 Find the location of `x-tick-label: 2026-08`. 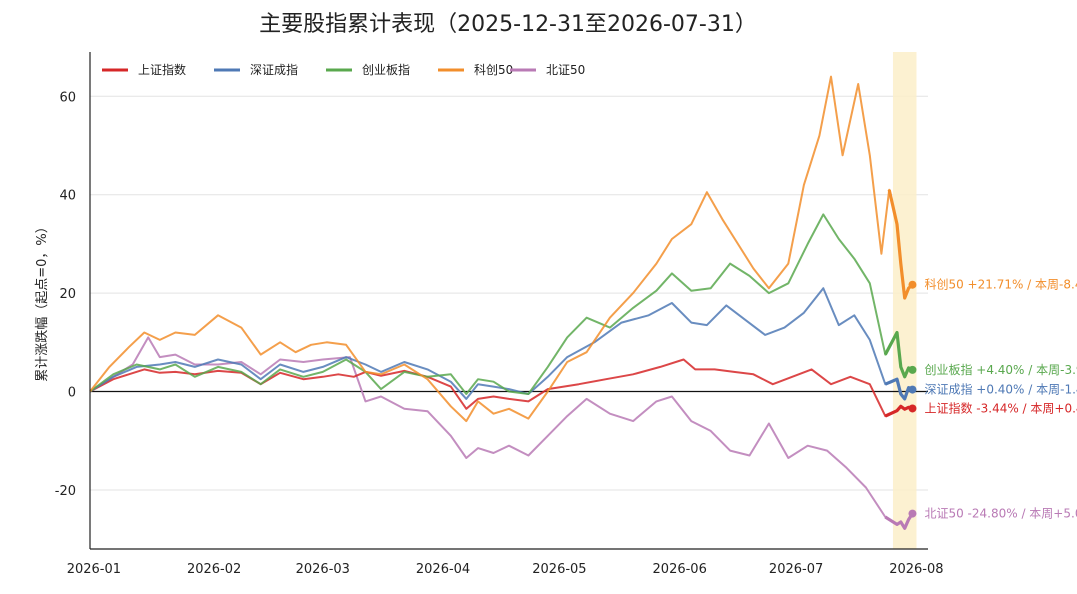

x-tick-label: 2026-08 is located at coordinates (916, 569).